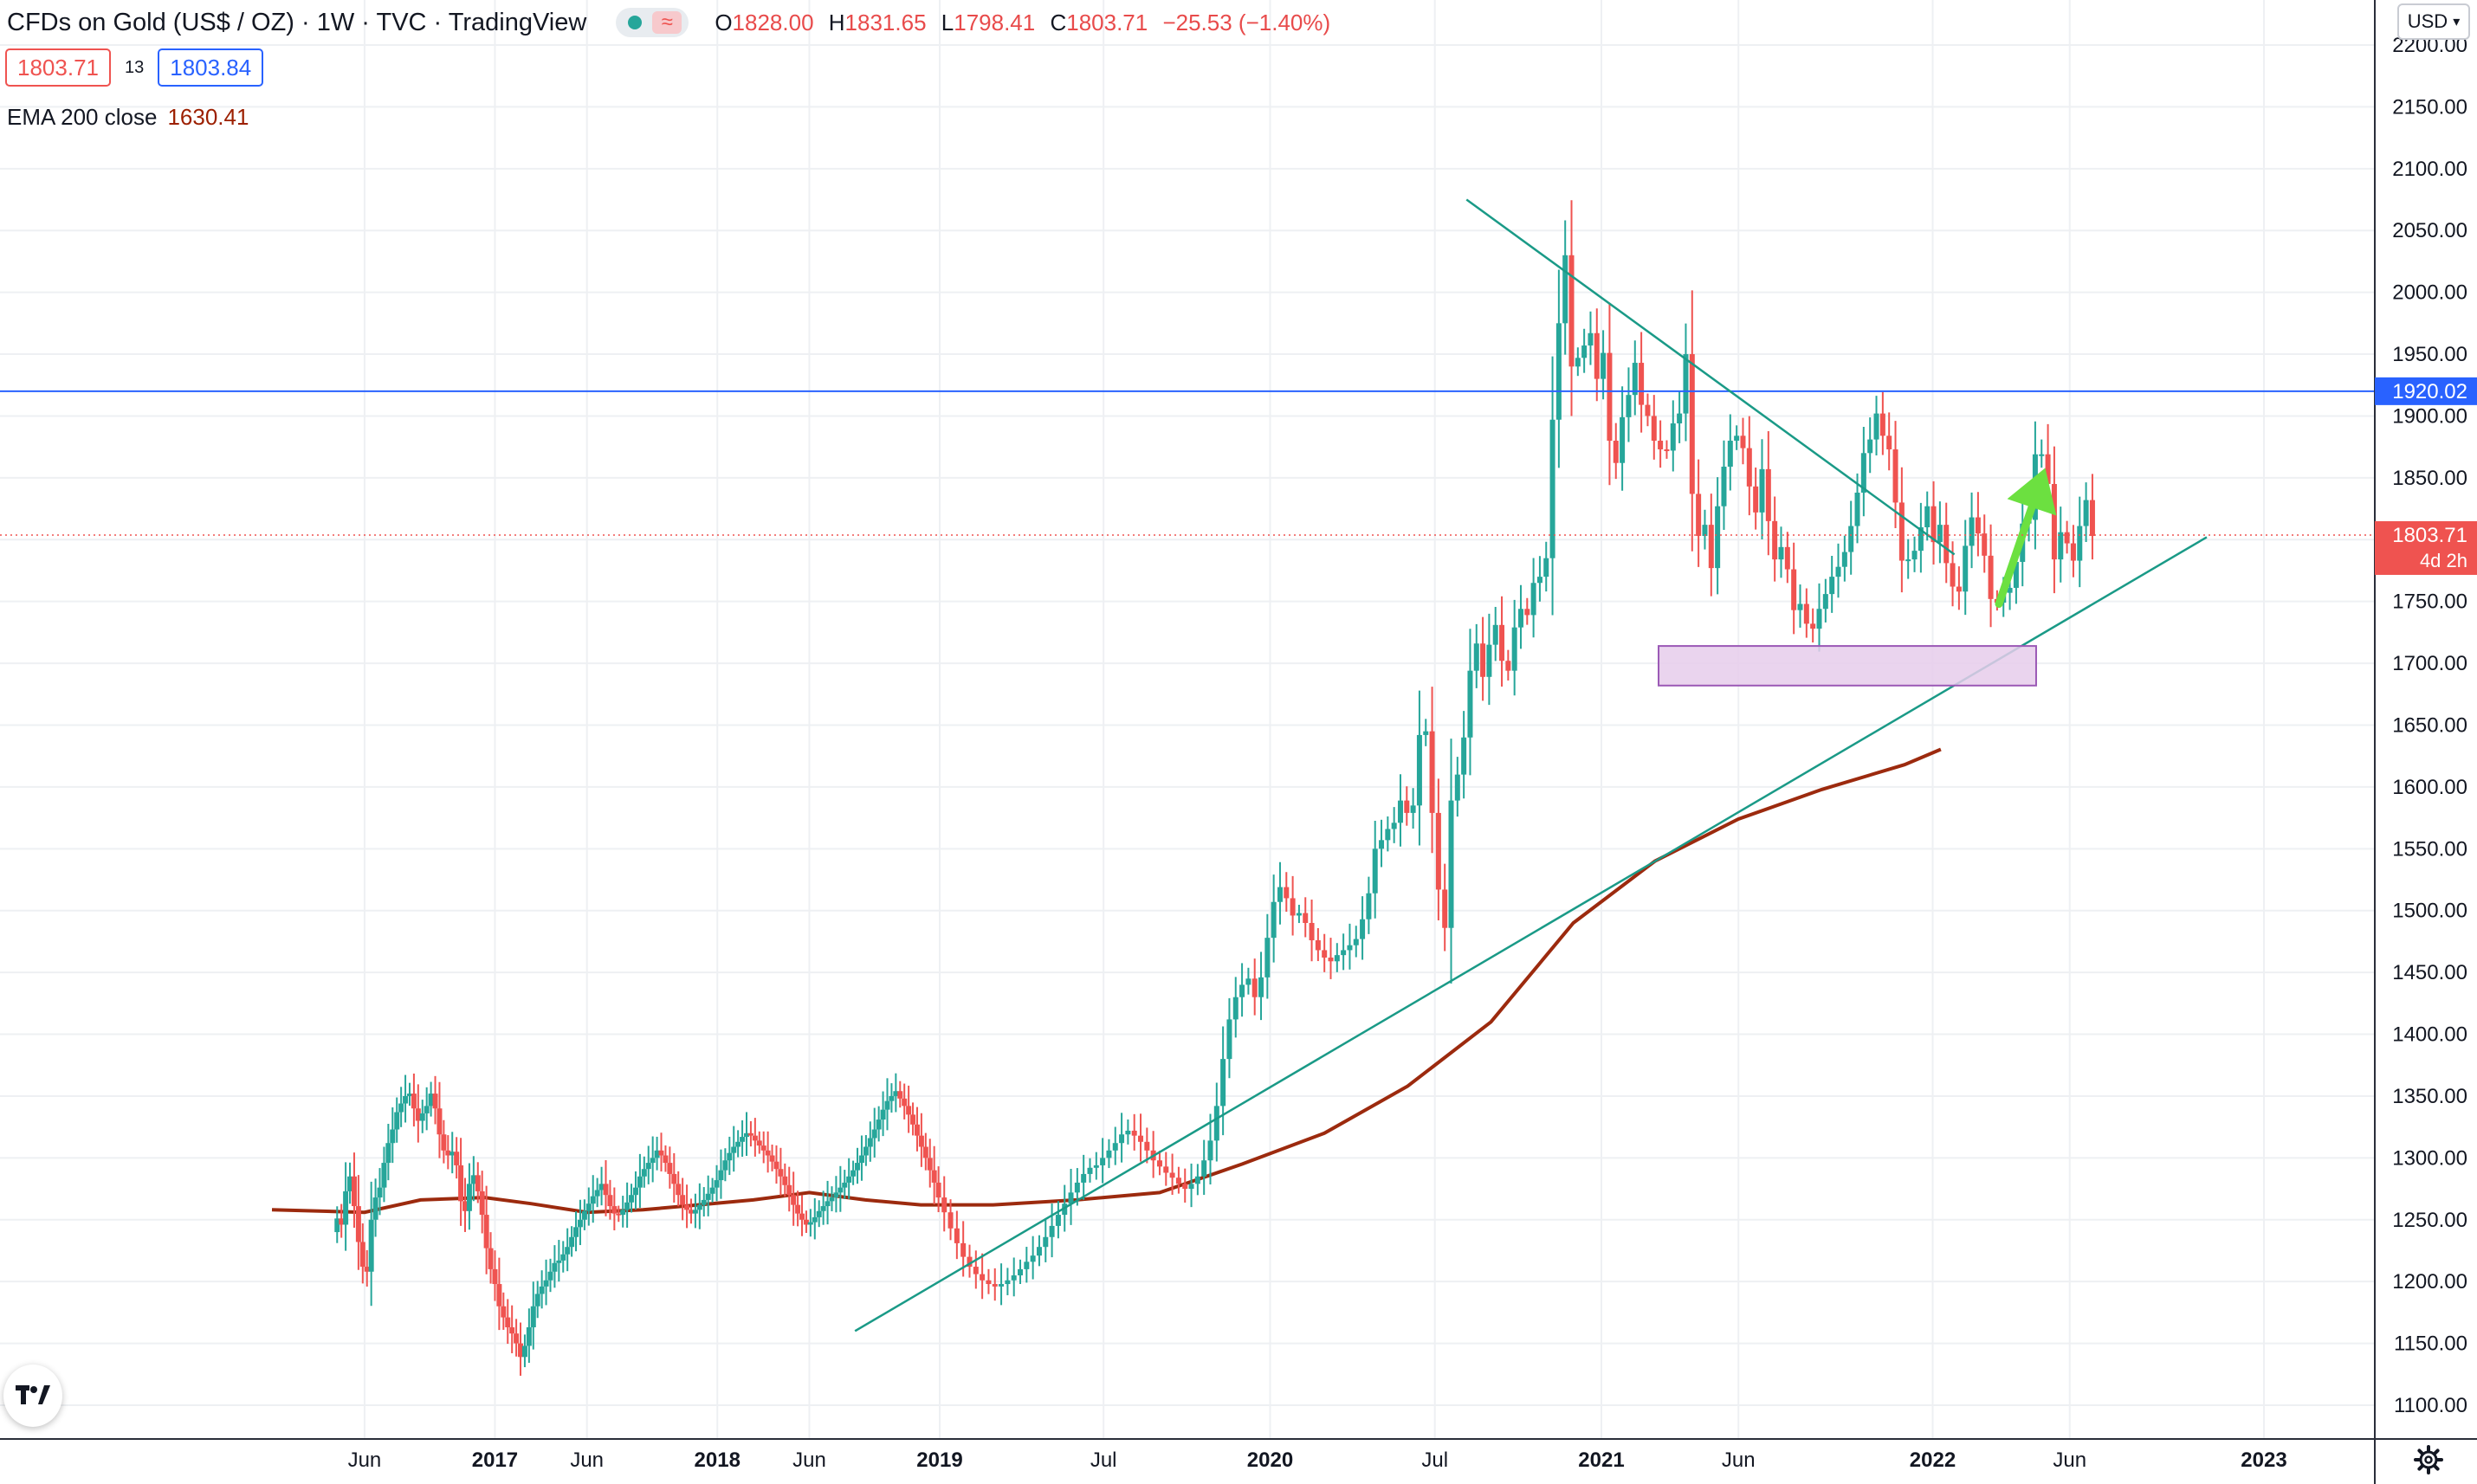 This screenshot has width=2477, height=1484. I want to click on bar-countdown-label: 4d 2h, so click(2443, 560).